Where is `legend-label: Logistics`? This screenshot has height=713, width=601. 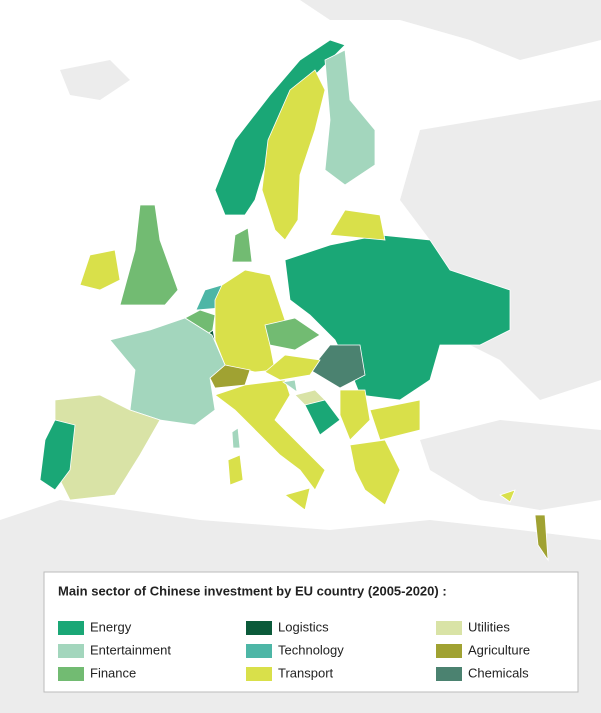
legend-label: Logistics is located at coordinates (303, 626).